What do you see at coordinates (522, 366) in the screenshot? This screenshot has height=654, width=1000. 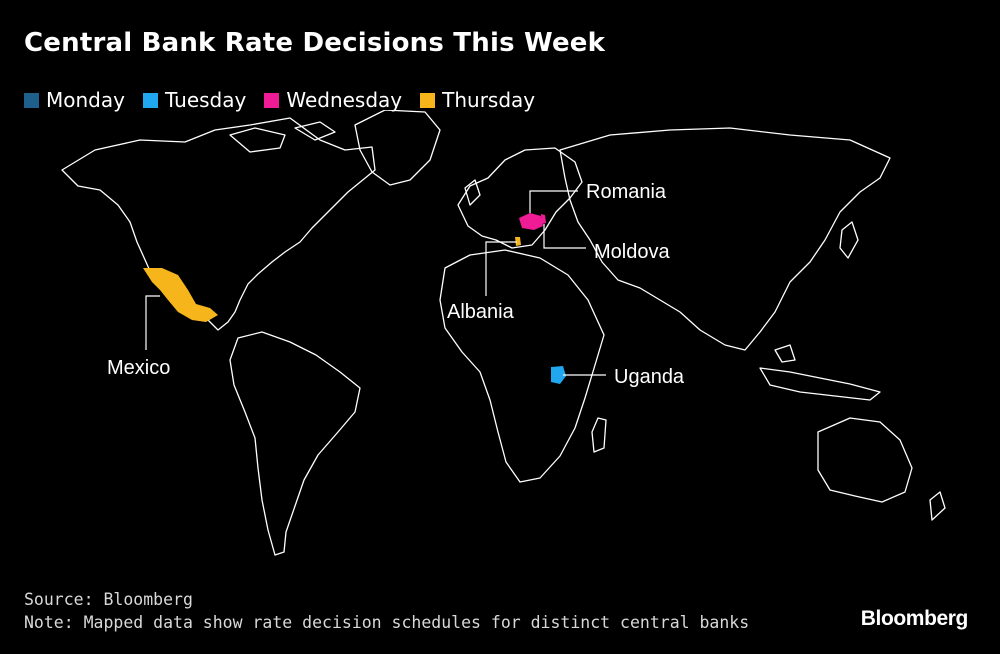 I see `landmass-africa` at bounding box center [522, 366].